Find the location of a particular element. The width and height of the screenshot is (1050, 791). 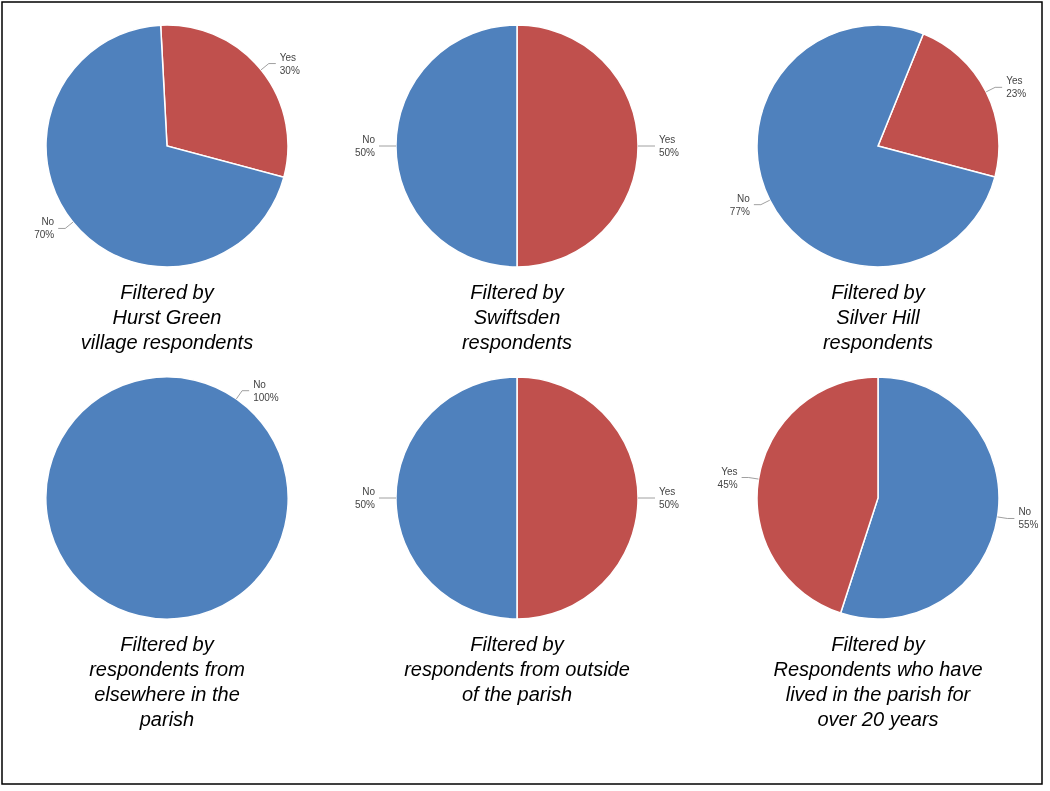

text: Filtered by respondents from elsewhere in the parish is located at coordinates (167, 681).